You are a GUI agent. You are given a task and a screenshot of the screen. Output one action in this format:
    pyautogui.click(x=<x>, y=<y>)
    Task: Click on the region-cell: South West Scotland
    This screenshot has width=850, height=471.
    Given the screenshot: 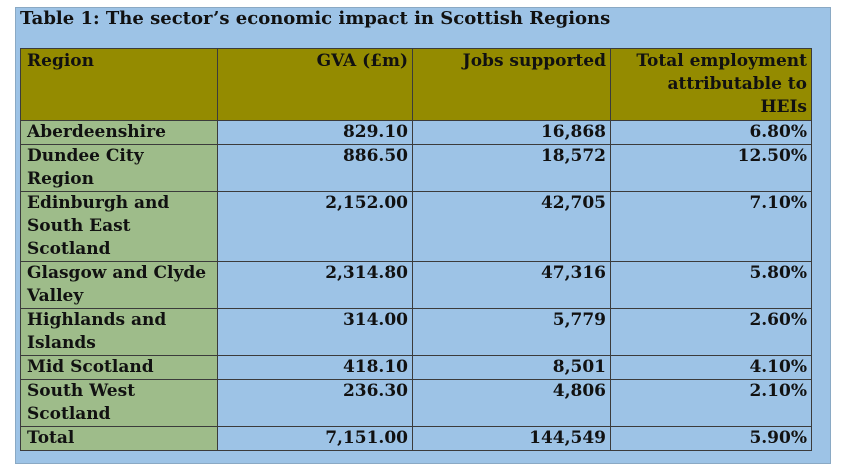 What is the action you would take?
    pyautogui.click(x=119, y=403)
    